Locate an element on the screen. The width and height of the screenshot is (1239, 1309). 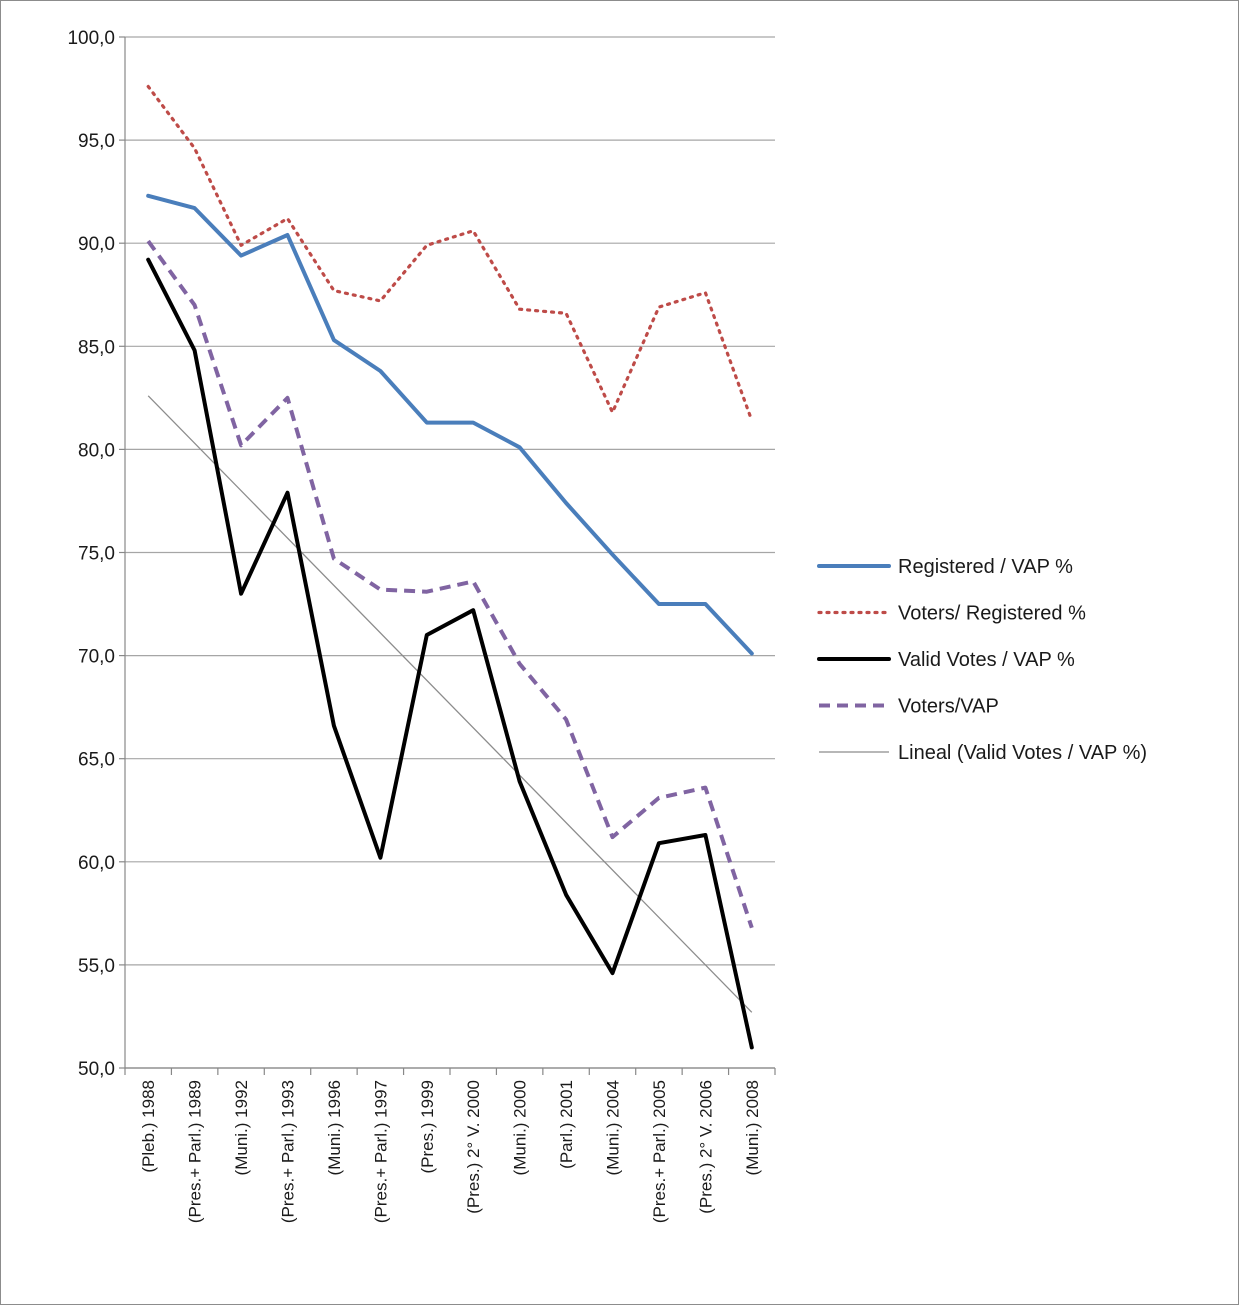
y-tick-label: 100,0 is located at coordinates (91, 38).